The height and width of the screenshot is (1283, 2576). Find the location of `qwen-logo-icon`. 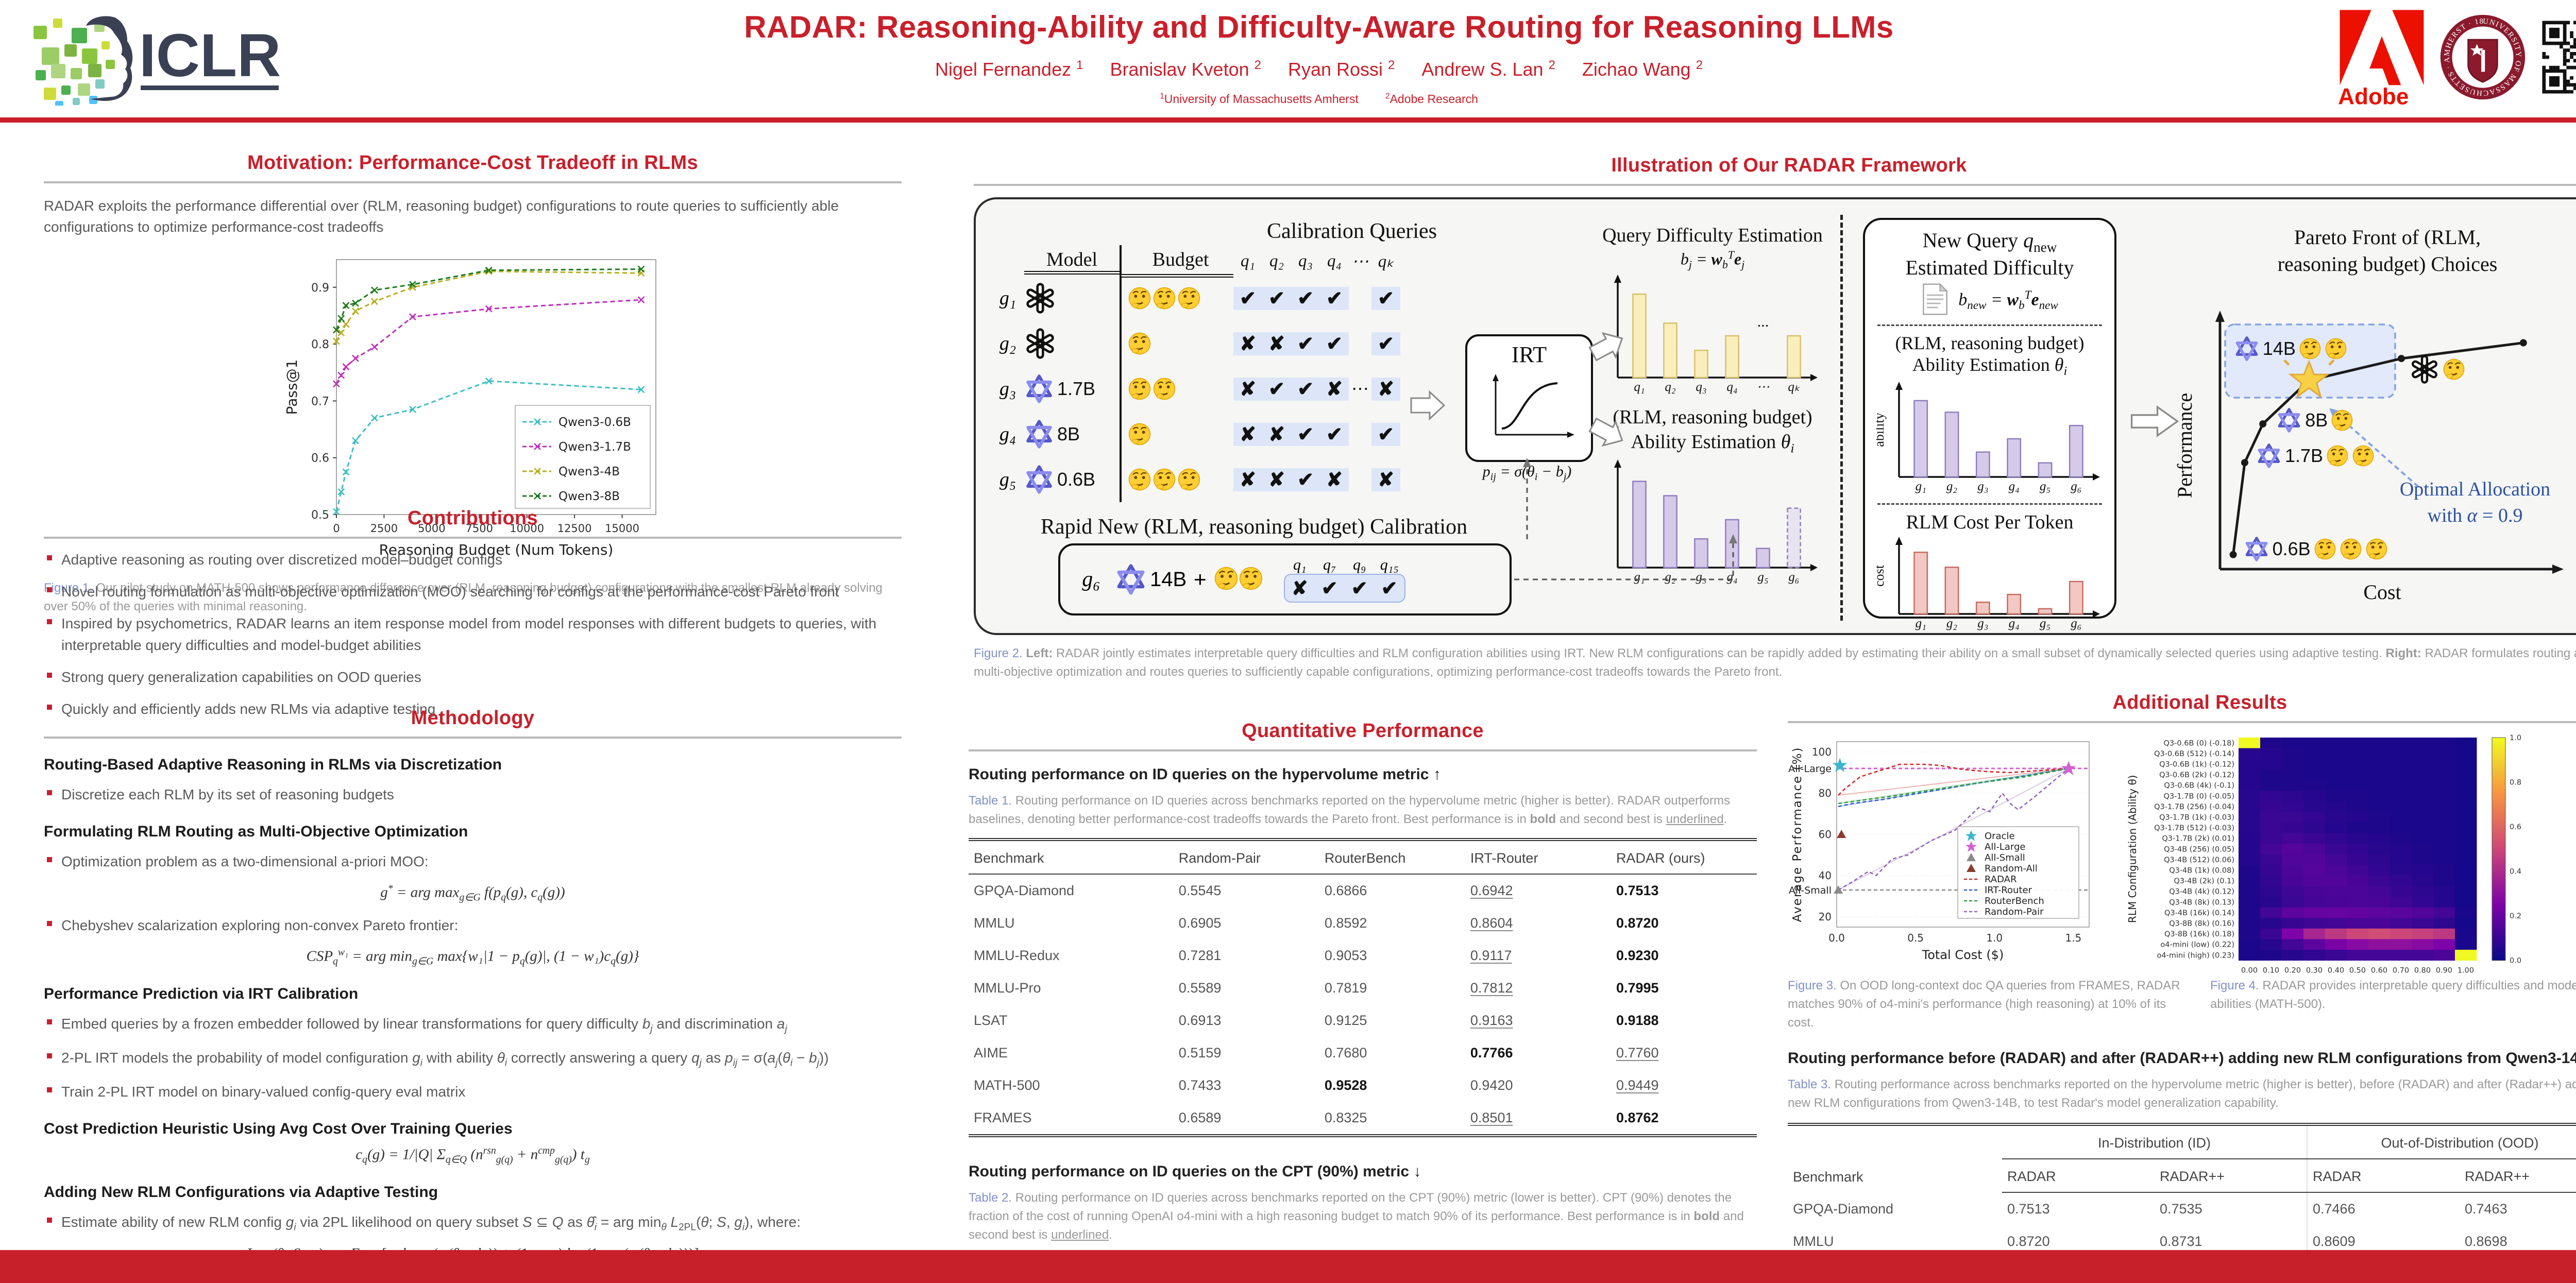

qwen-logo-icon is located at coordinates (2256, 548).